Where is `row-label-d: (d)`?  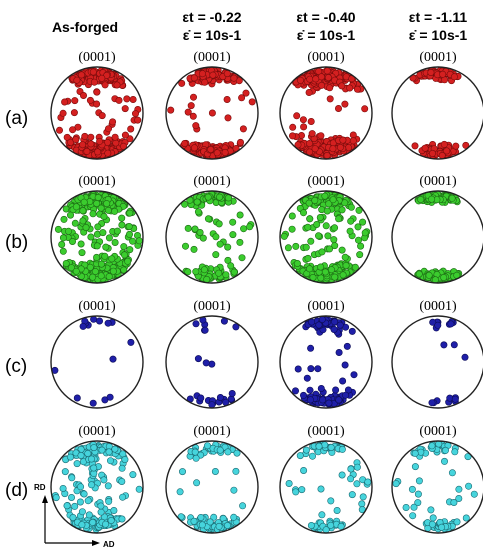
row-label-d: (d) is located at coordinates (16, 490).